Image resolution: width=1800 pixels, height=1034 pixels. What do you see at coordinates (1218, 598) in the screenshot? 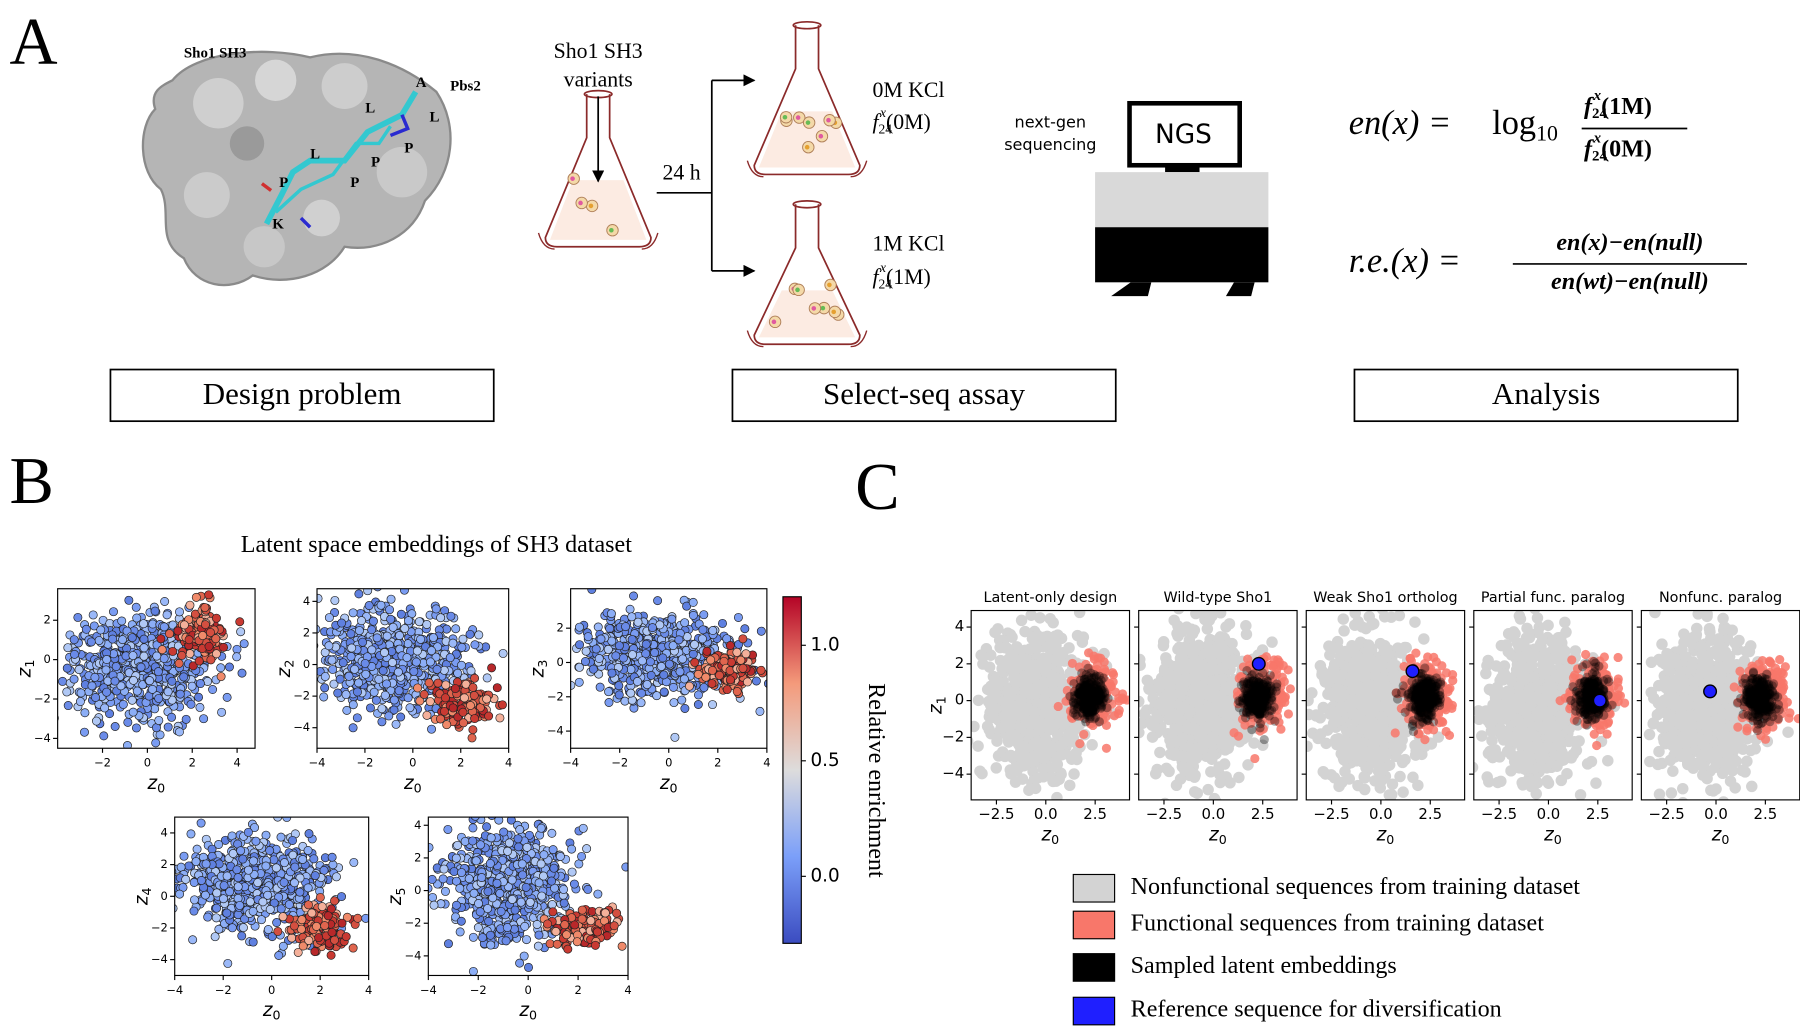
I see `subplot-title: Wild-type Sho1` at bounding box center [1218, 598].